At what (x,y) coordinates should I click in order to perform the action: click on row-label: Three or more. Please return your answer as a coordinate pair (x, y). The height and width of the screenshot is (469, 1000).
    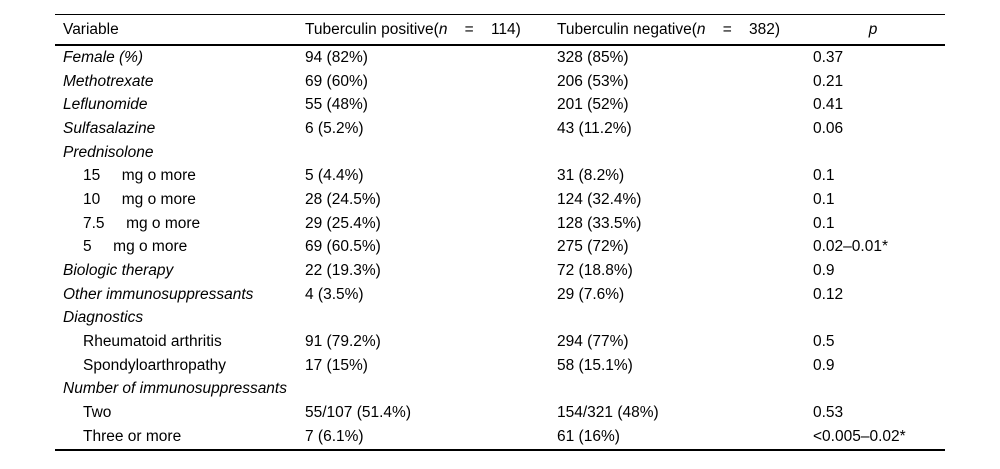
    Looking at the image, I should click on (132, 436).